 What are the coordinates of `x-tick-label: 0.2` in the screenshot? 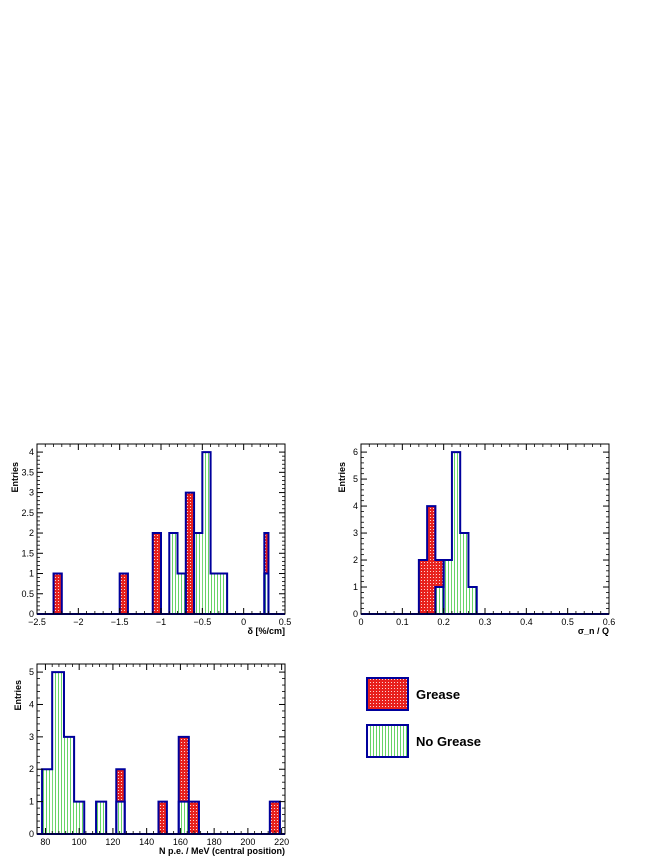 It's located at (443, 622).